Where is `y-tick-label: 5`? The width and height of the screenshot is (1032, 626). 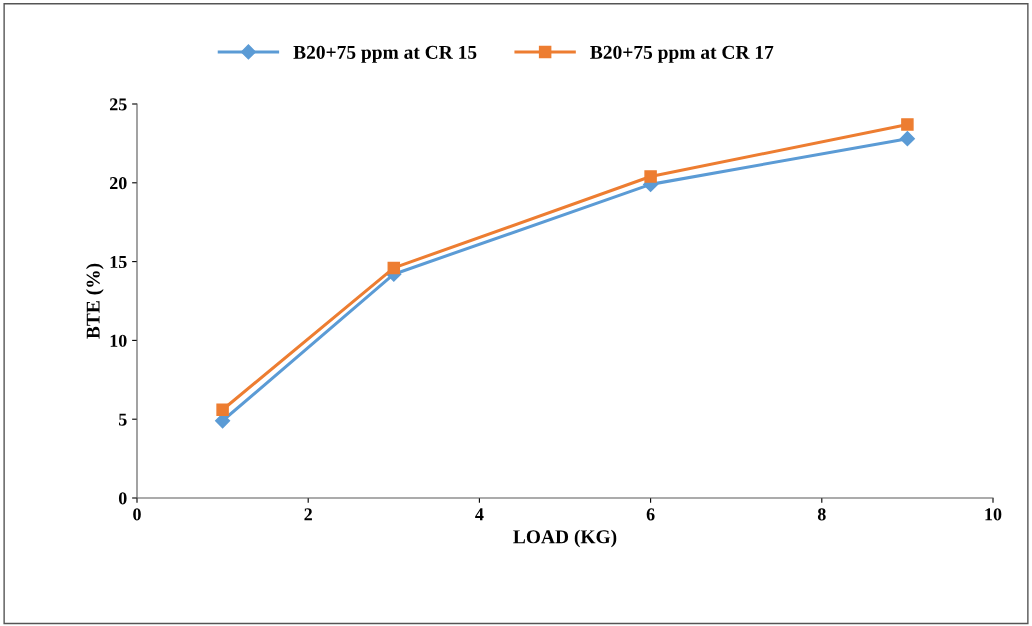 y-tick-label: 5 is located at coordinates (122, 419).